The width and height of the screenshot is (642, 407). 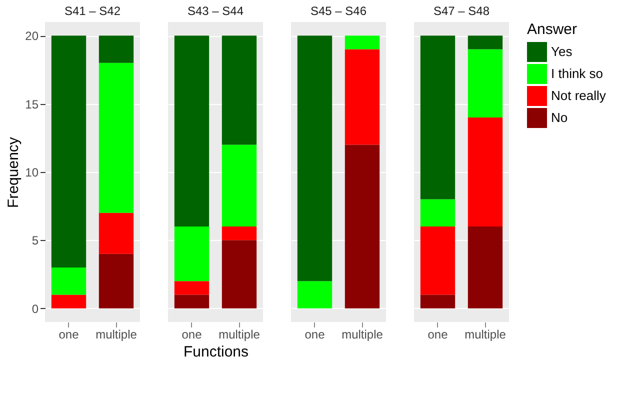 I want to click on legend-label: I think so, so click(x=577, y=73).